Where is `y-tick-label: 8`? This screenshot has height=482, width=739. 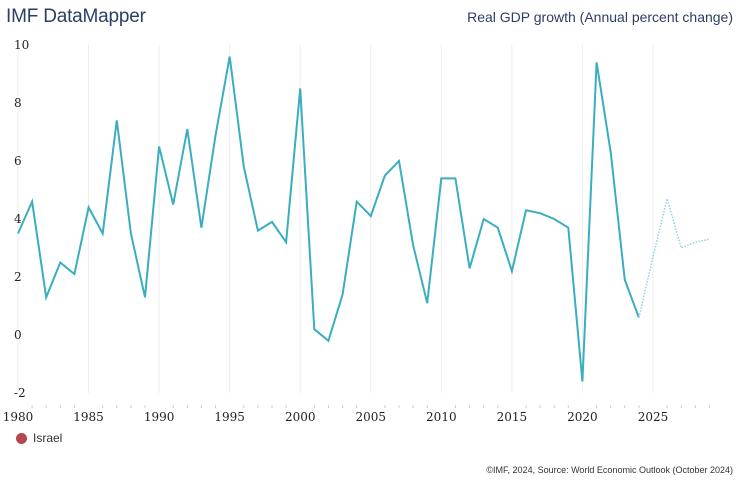 y-tick-label: 8 is located at coordinates (18, 103).